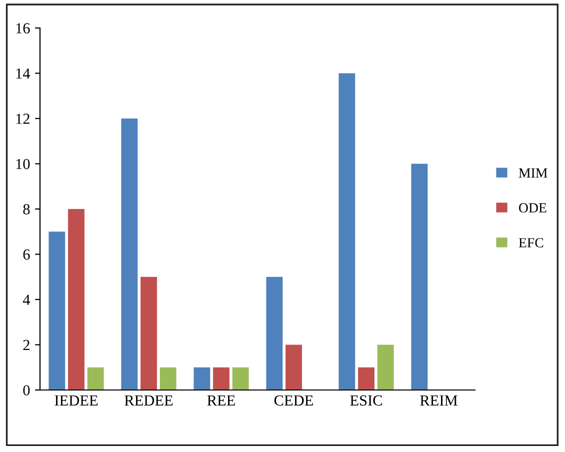 This screenshot has height=452, width=565. Describe the element at coordinates (23, 28) in the screenshot. I see `y-tick-label: 16` at that location.